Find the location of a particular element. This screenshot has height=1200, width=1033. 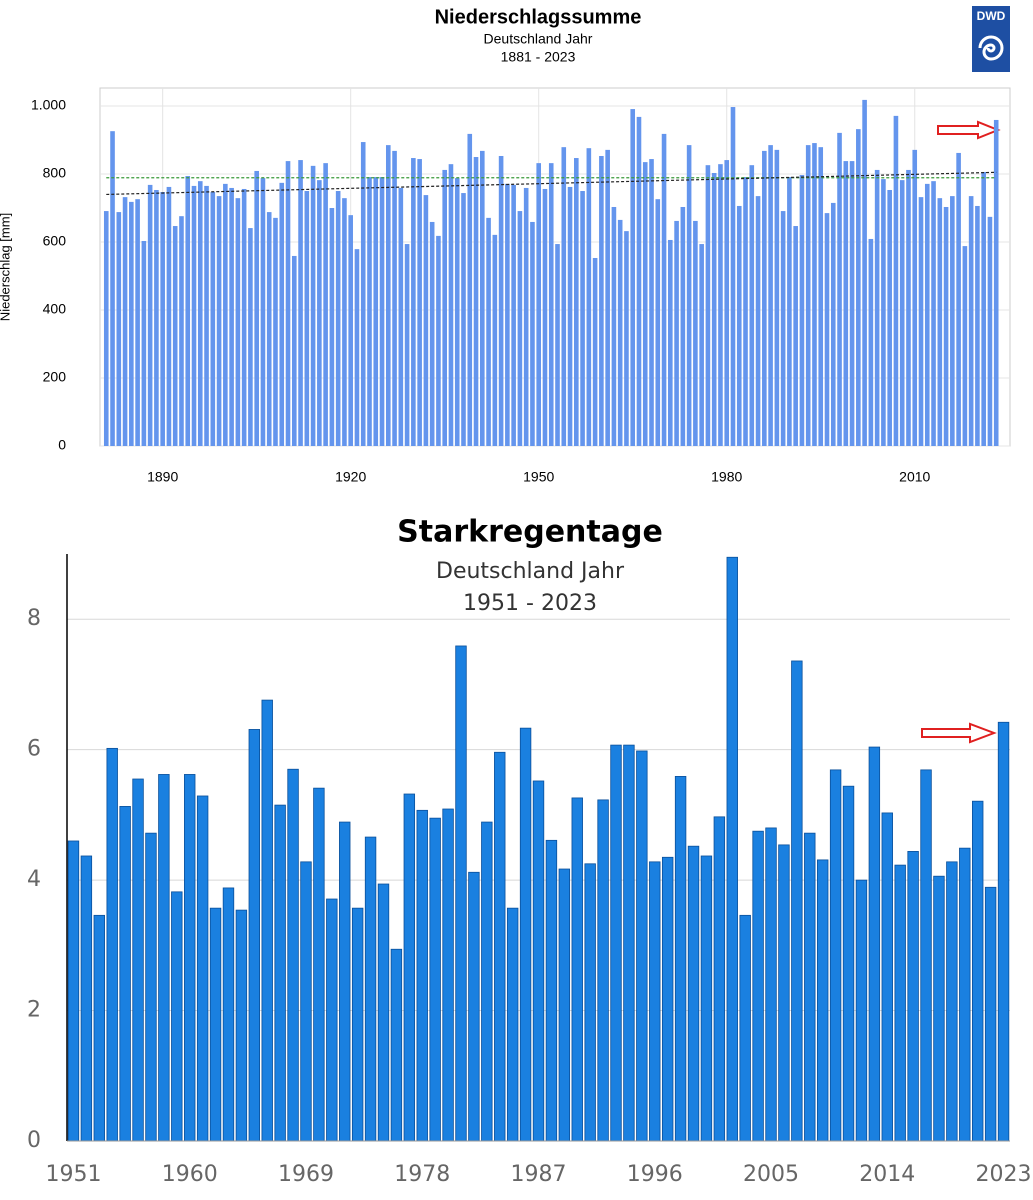

x-tick-label: 1969 is located at coordinates (306, 1174).